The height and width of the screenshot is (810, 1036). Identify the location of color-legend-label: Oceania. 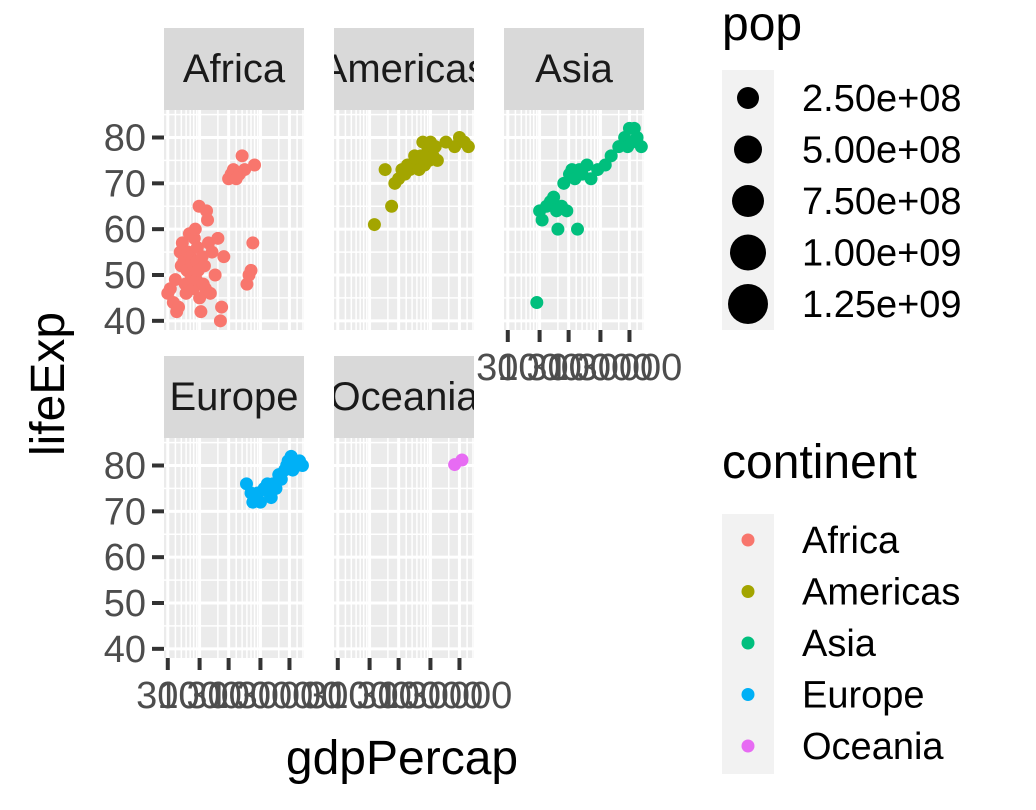
(873, 747).